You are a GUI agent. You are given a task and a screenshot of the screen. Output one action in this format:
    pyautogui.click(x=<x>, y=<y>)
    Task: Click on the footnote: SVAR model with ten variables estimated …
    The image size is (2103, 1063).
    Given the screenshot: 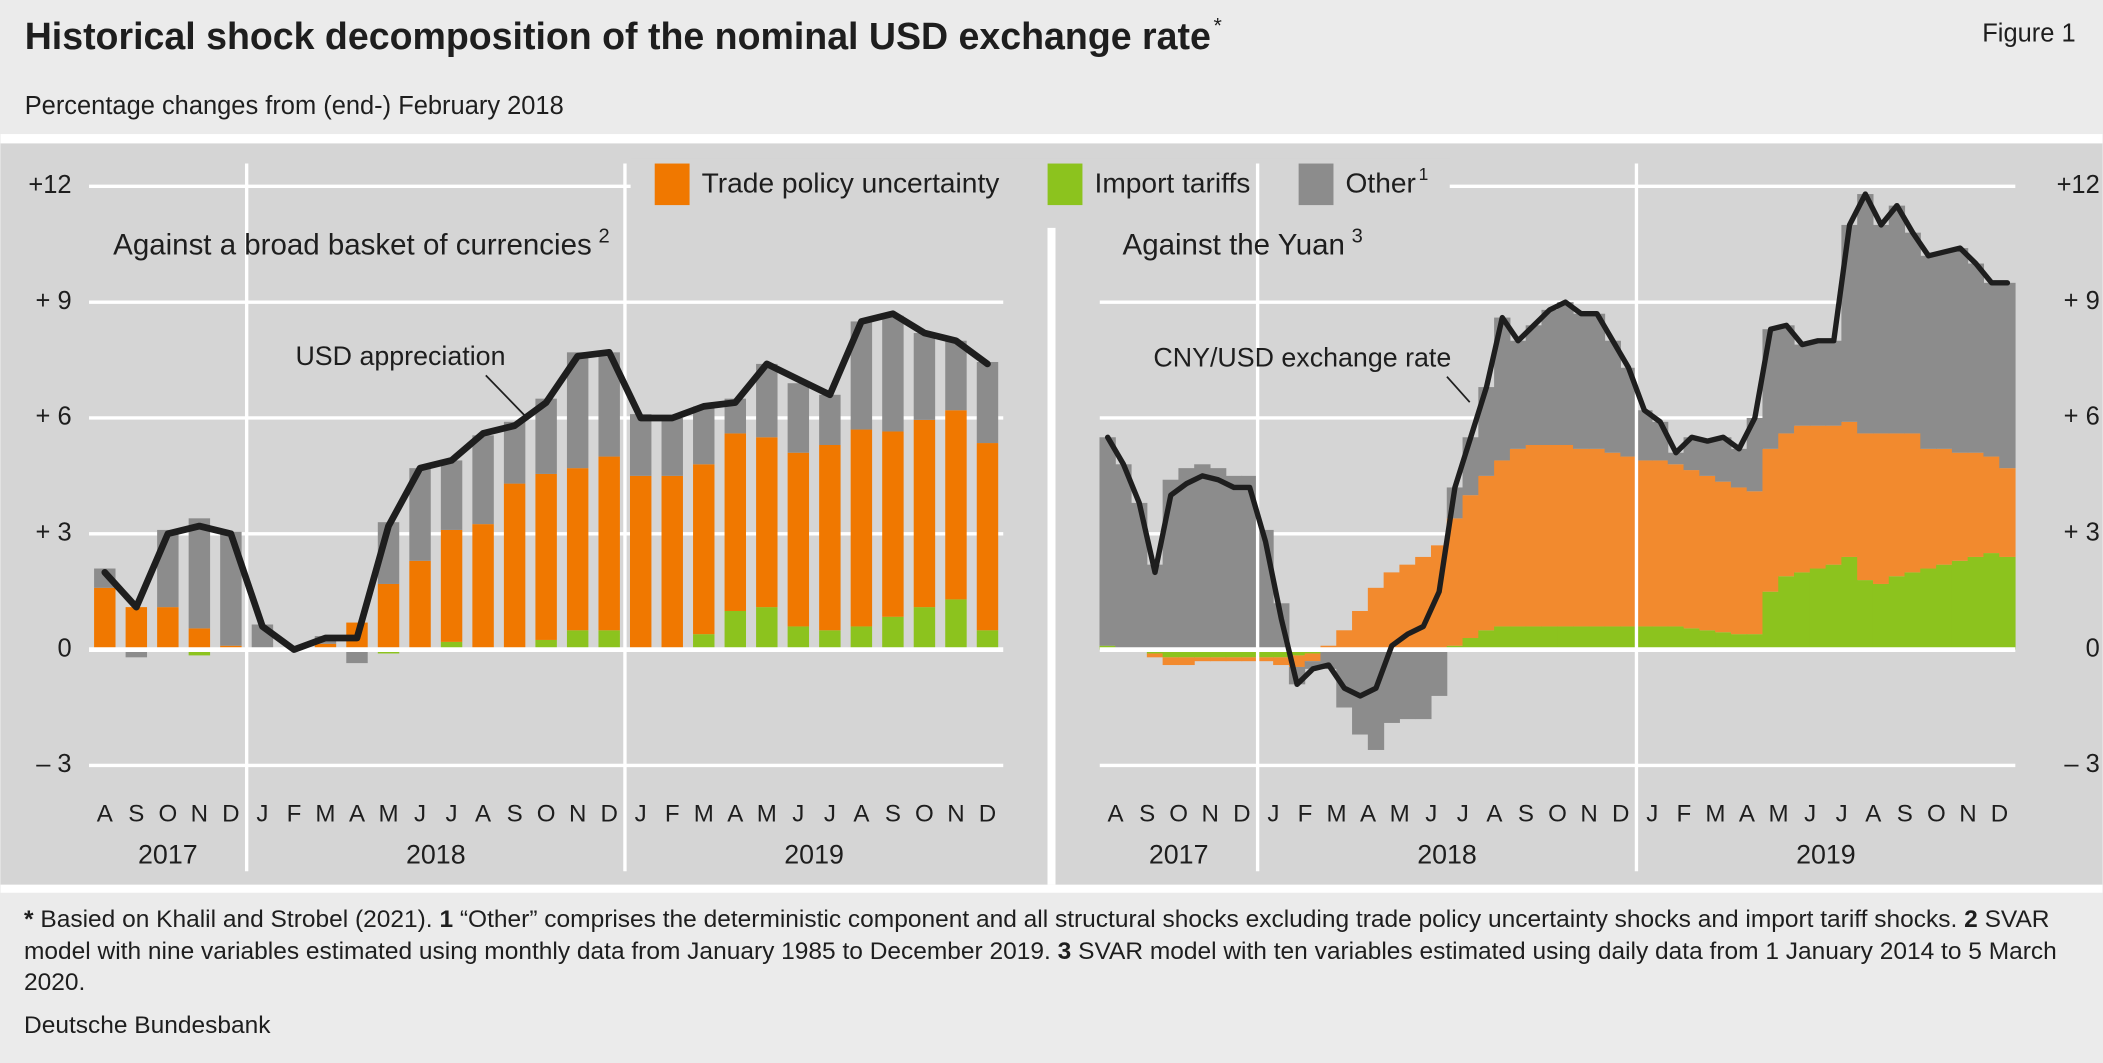 What is the action you would take?
    pyautogui.click(x=1040, y=967)
    